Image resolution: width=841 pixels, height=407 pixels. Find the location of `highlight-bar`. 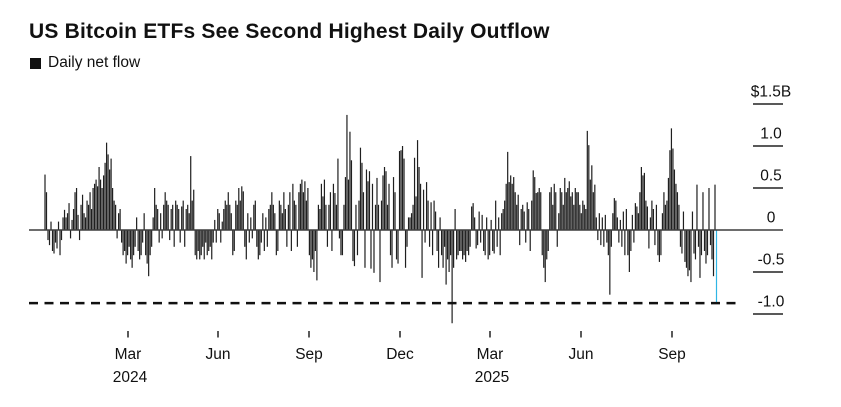

highlight-bar is located at coordinates (716, 267).